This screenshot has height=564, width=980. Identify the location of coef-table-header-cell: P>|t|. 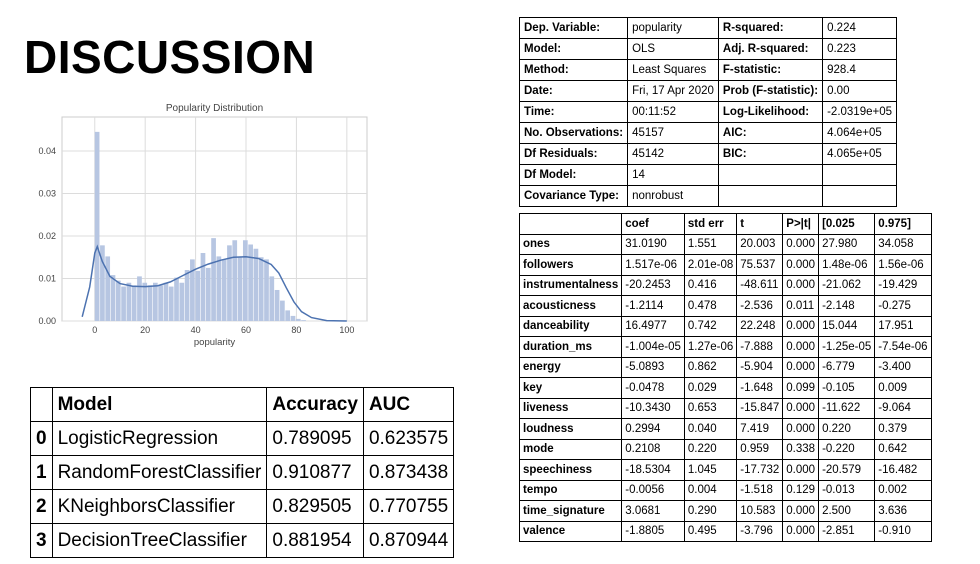
(801, 224).